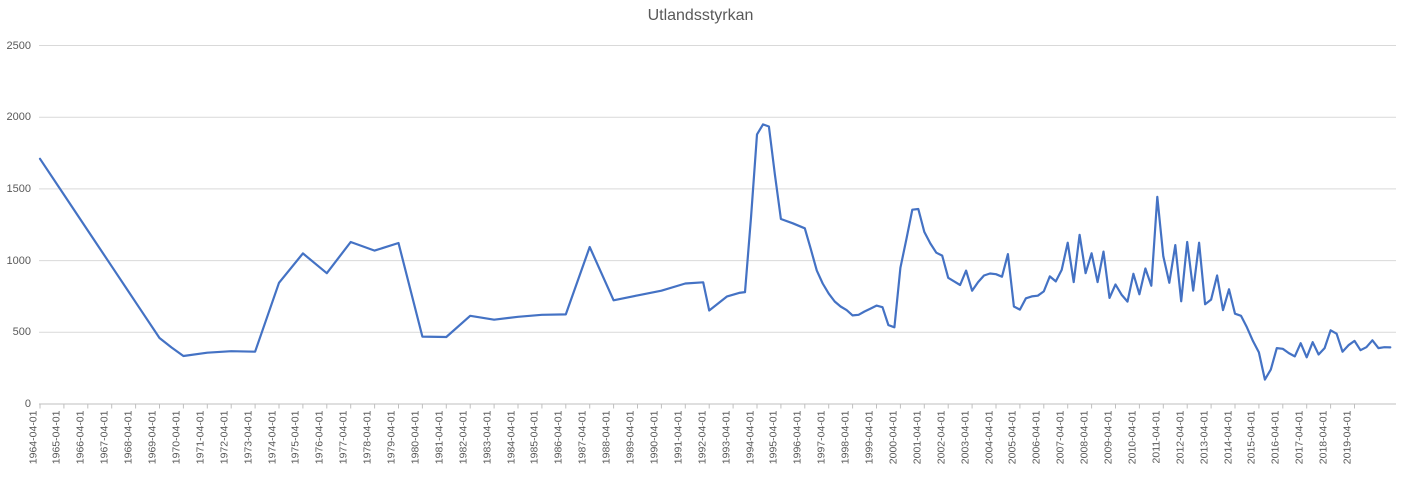 The image size is (1401, 478). What do you see at coordinates (606, 437) in the screenshot?
I see `x-axis-tick-label: 1988-04-01` at bounding box center [606, 437].